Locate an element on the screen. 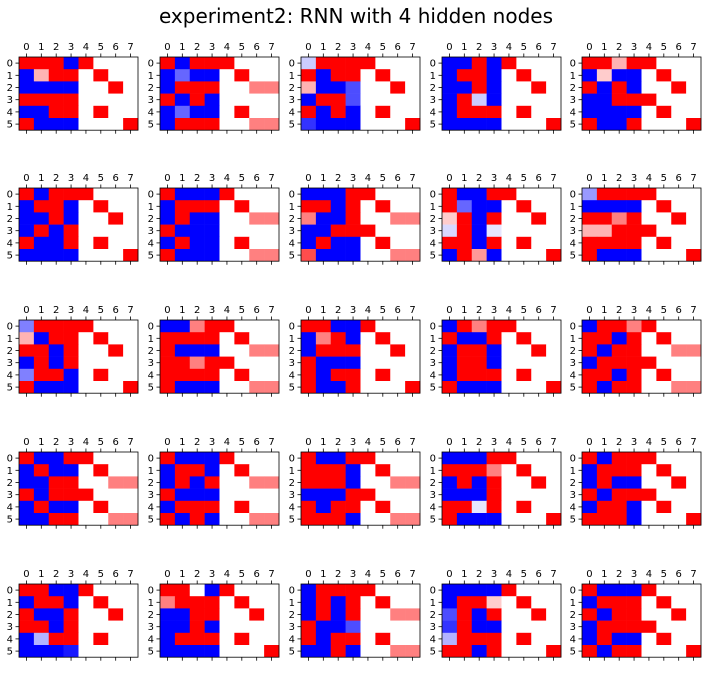  y-tick-label: 0 is located at coordinates (151, 591).